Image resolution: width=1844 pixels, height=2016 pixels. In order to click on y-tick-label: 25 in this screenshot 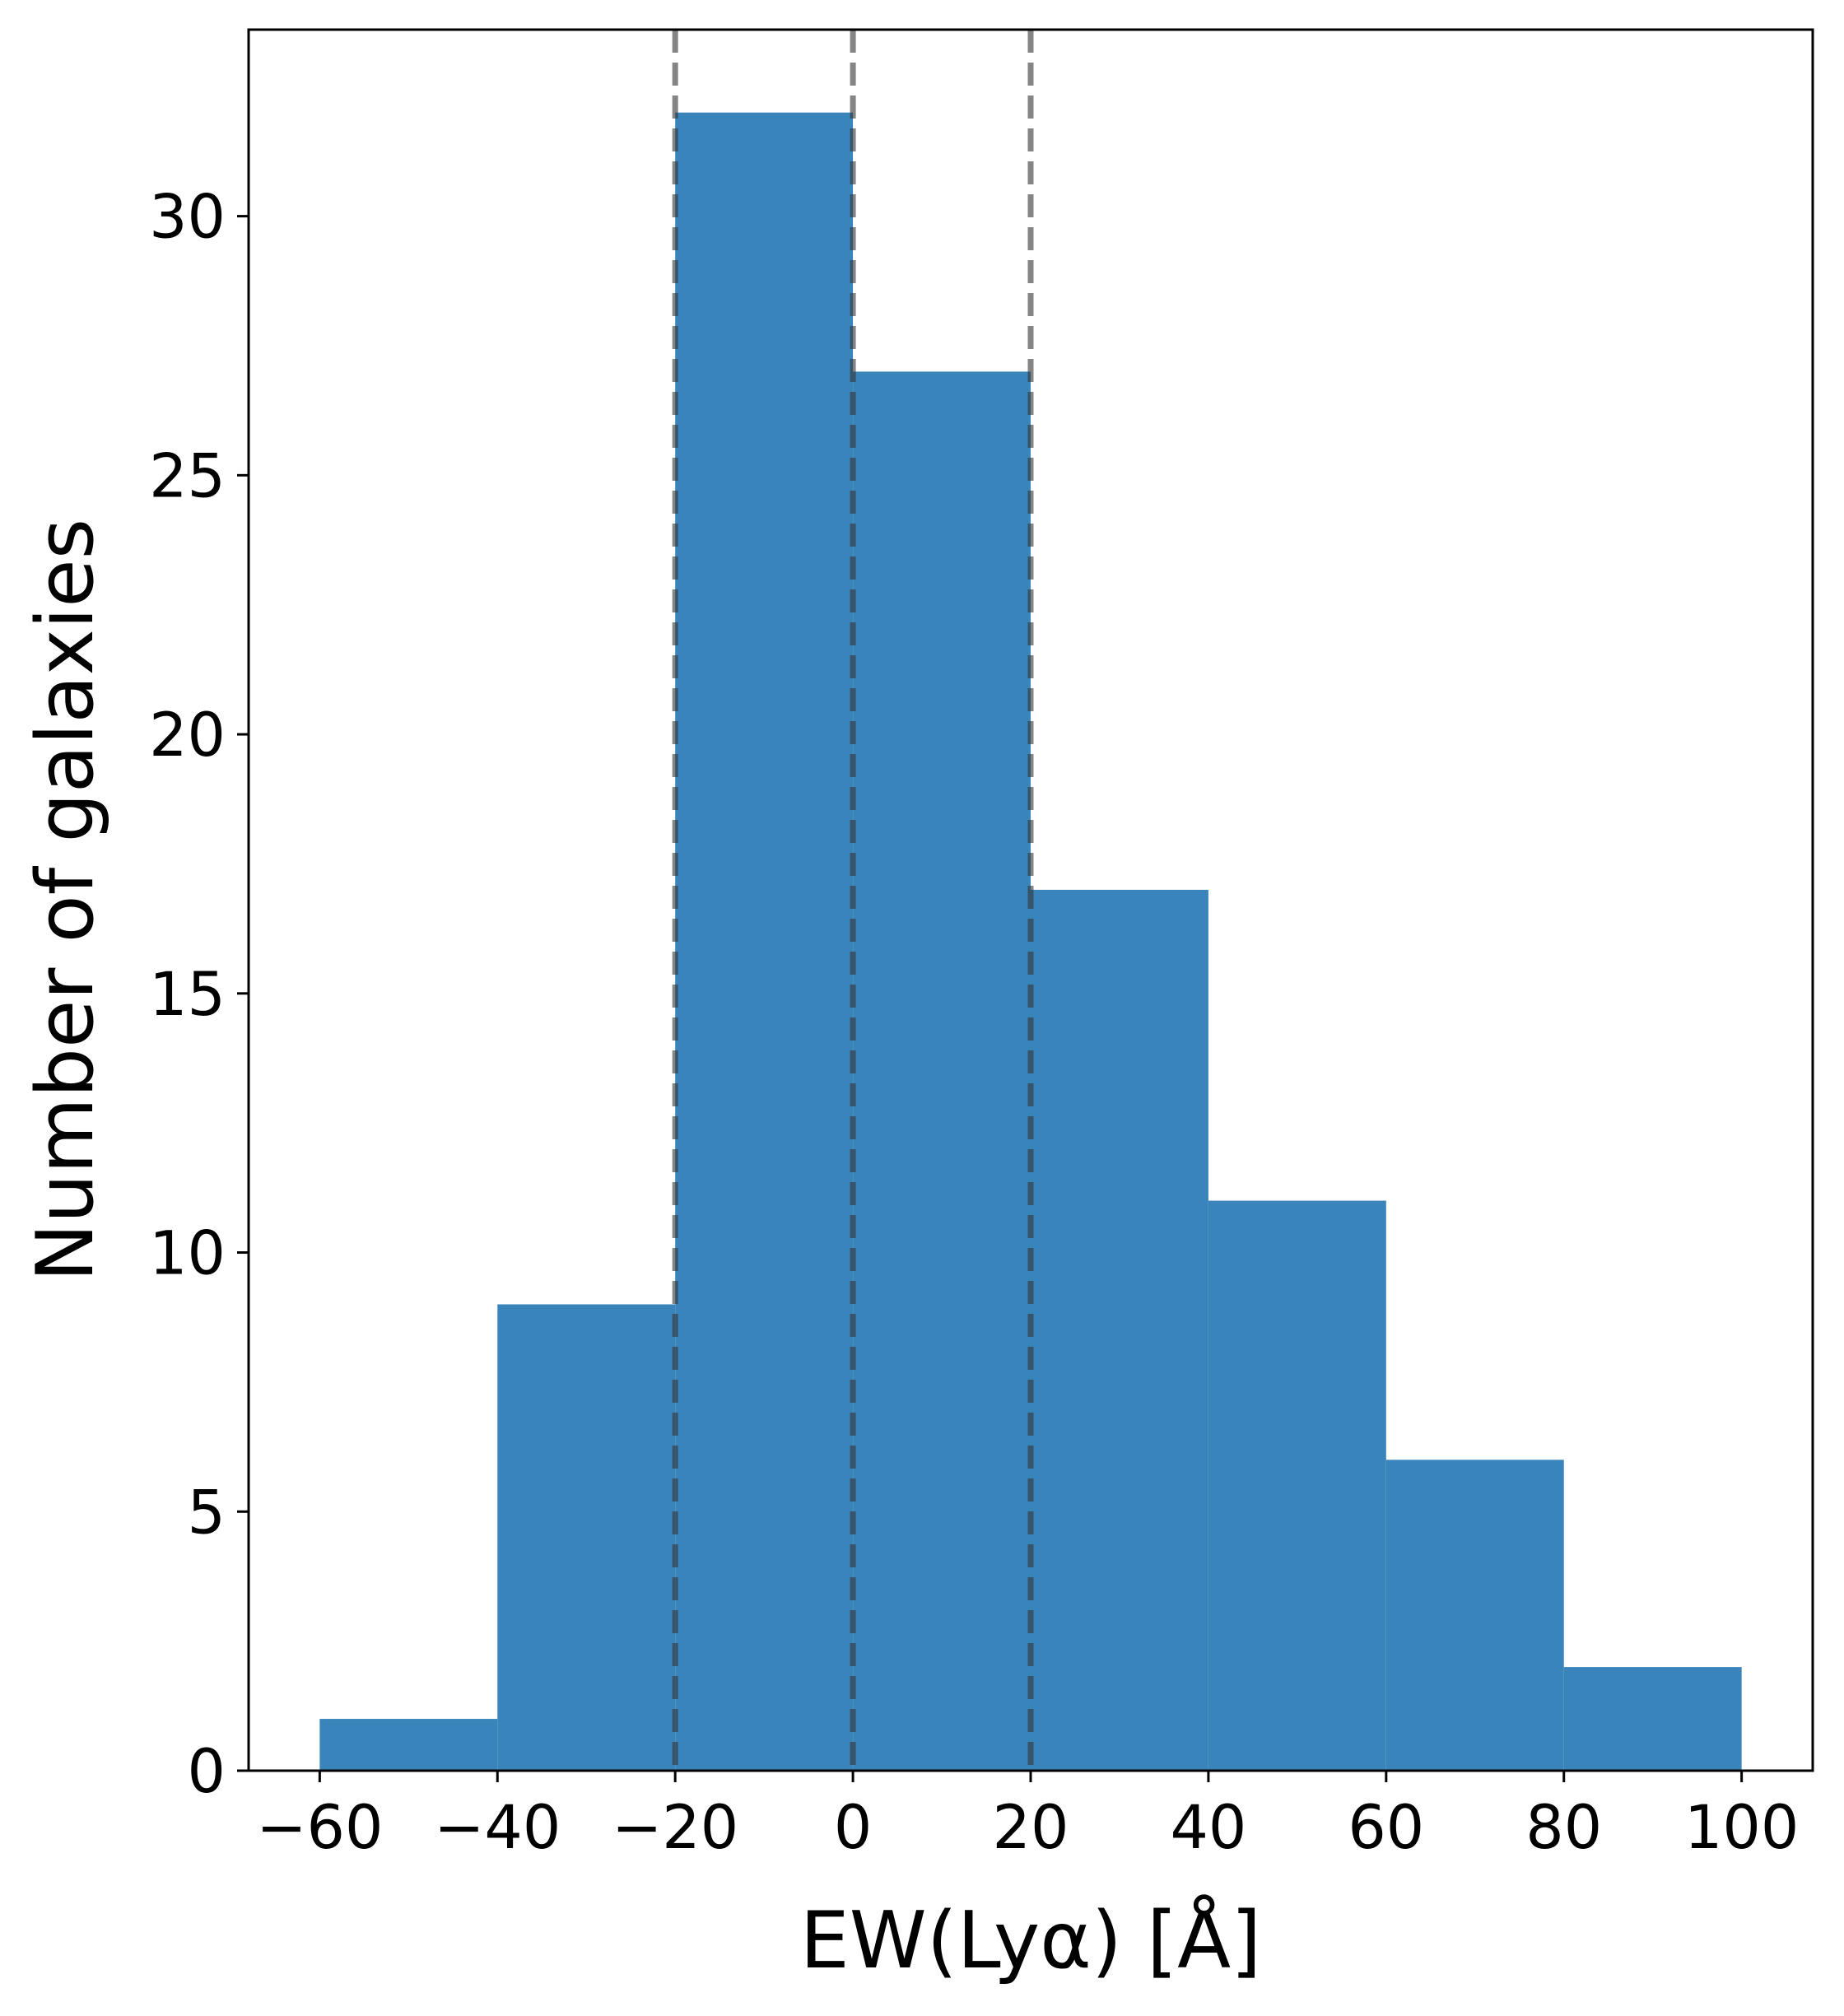, I will do `click(187, 476)`.